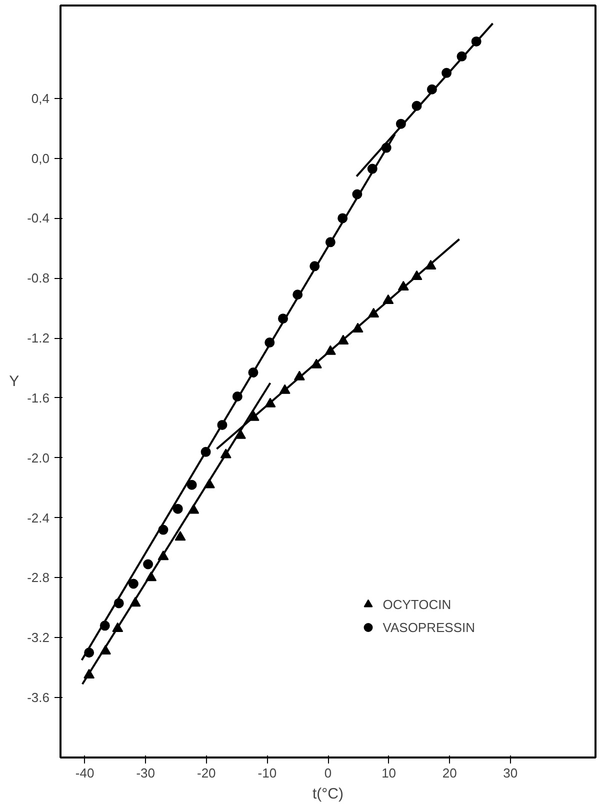 The width and height of the screenshot is (609, 812). I want to click on legend-label: VASOPRESSIN, so click(428, 627).